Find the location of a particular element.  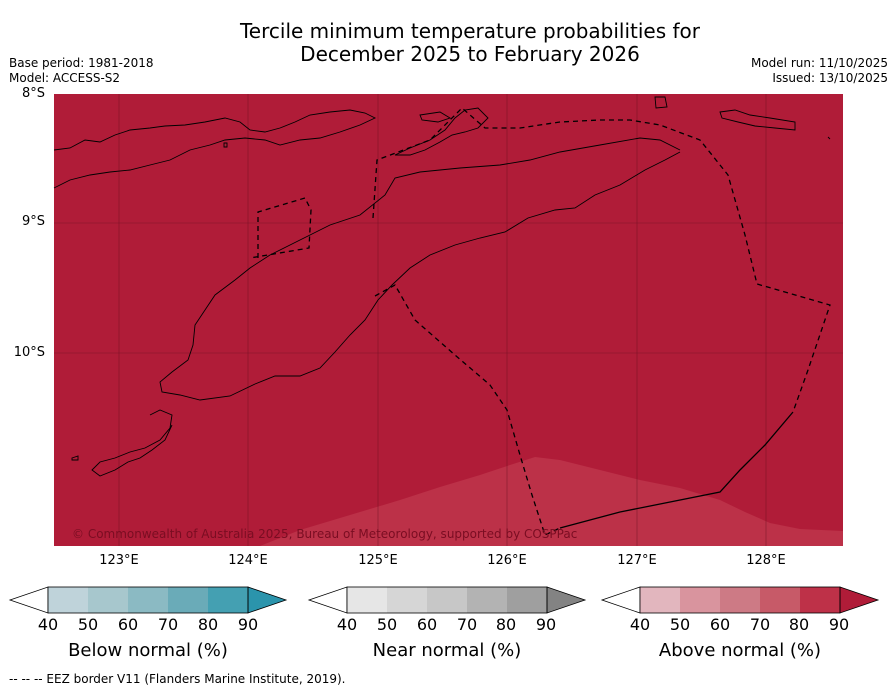

near-tick-60: 60 is located at coordinates (427, 624).